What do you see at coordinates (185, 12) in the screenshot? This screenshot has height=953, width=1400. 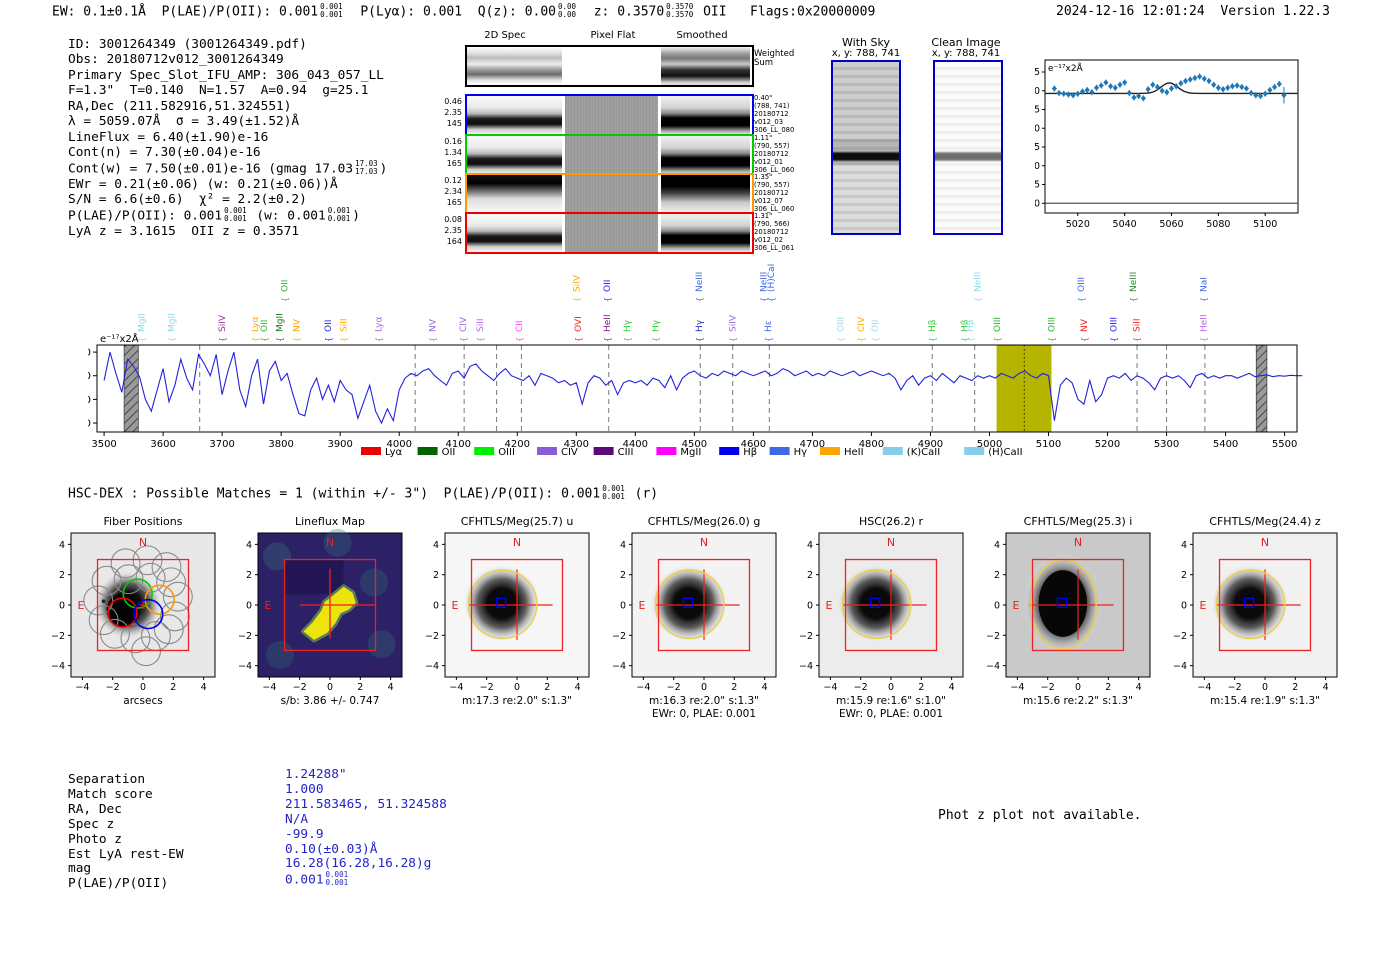 I see `summary-header-segment: EW: 0.1±0.1Å P(LAE)/P(OII): 0.001` at bounding box center [185, 12].